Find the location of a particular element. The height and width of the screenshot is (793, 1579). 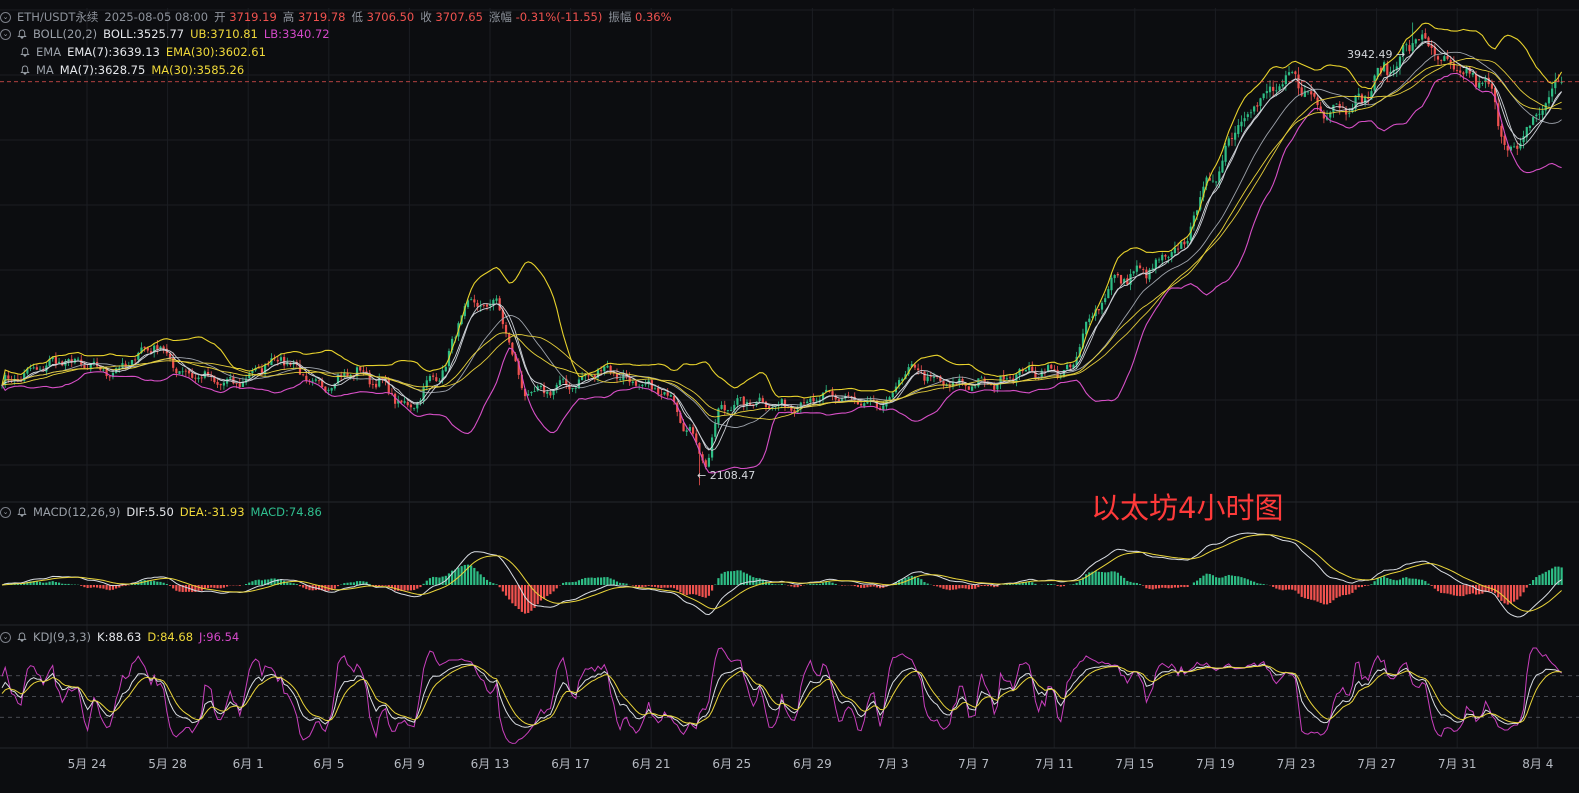

x-tick-label: 6月 1 is located at coordinates (248, 764).